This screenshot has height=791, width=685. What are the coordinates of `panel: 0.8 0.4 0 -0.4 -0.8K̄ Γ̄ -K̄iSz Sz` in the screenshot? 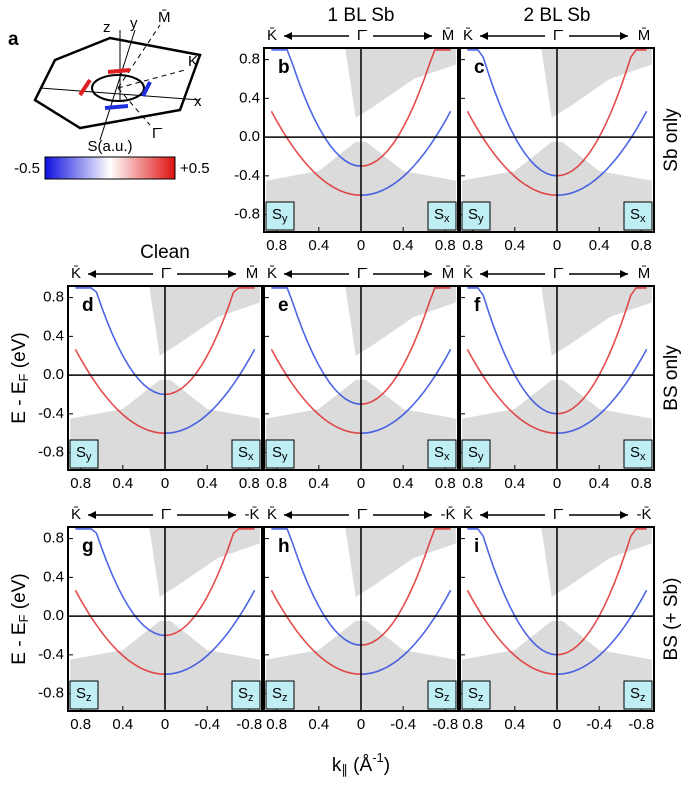 It's located at (557, 619).